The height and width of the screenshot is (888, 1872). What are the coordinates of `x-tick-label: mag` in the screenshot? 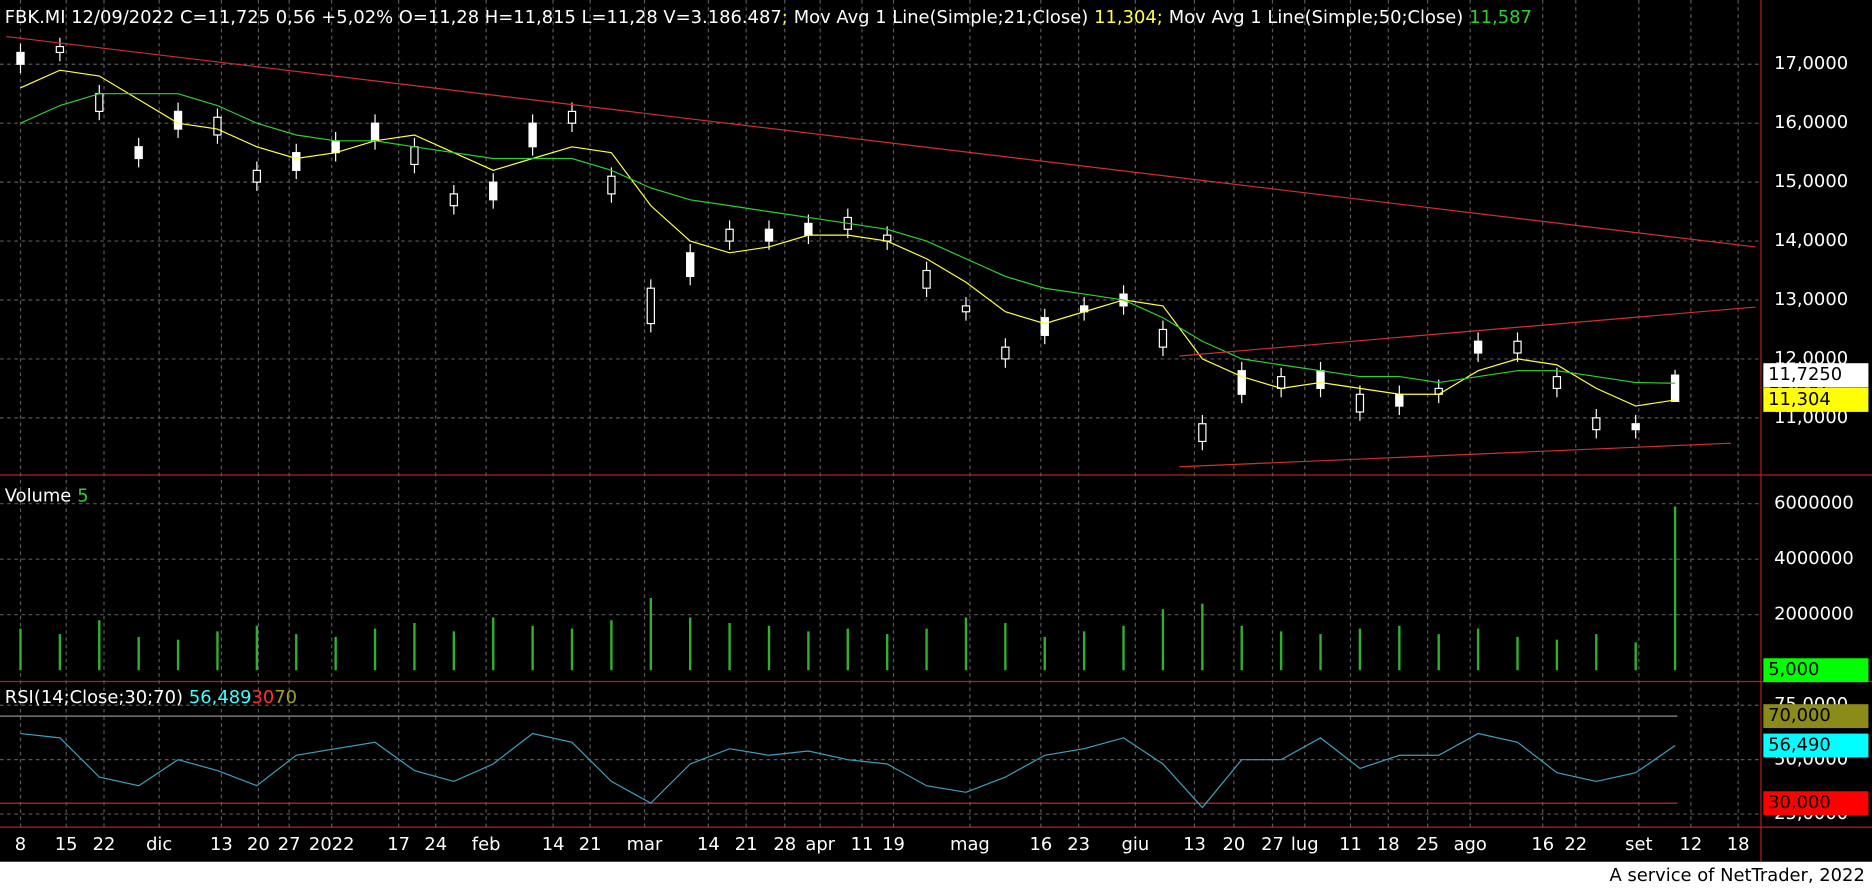 It's located at (970, 844).